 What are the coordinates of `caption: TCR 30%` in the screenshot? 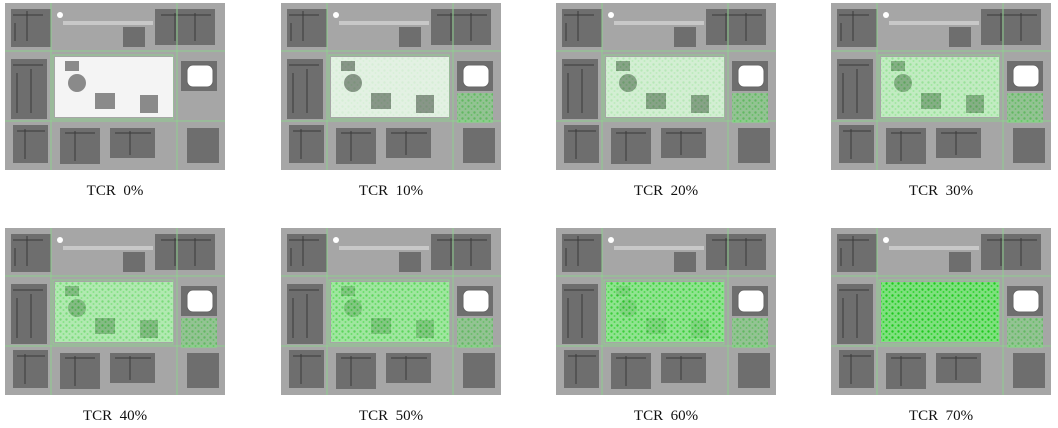 It's located at (941, 191).